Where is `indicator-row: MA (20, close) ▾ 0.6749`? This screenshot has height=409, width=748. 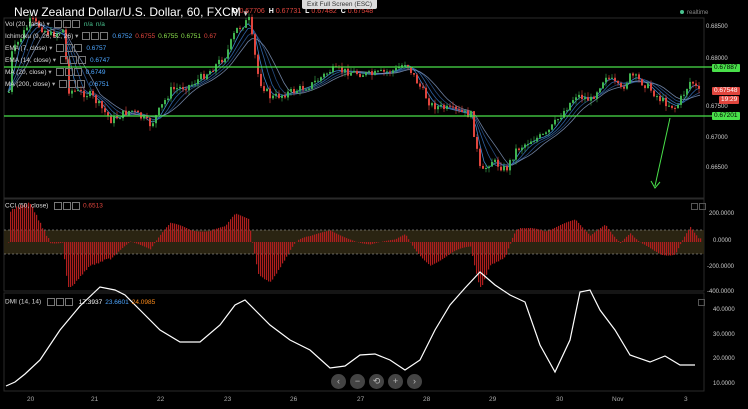 indicator-row: MA (20, close) ▾ 0.6749 is located at coordinates (55, 72).